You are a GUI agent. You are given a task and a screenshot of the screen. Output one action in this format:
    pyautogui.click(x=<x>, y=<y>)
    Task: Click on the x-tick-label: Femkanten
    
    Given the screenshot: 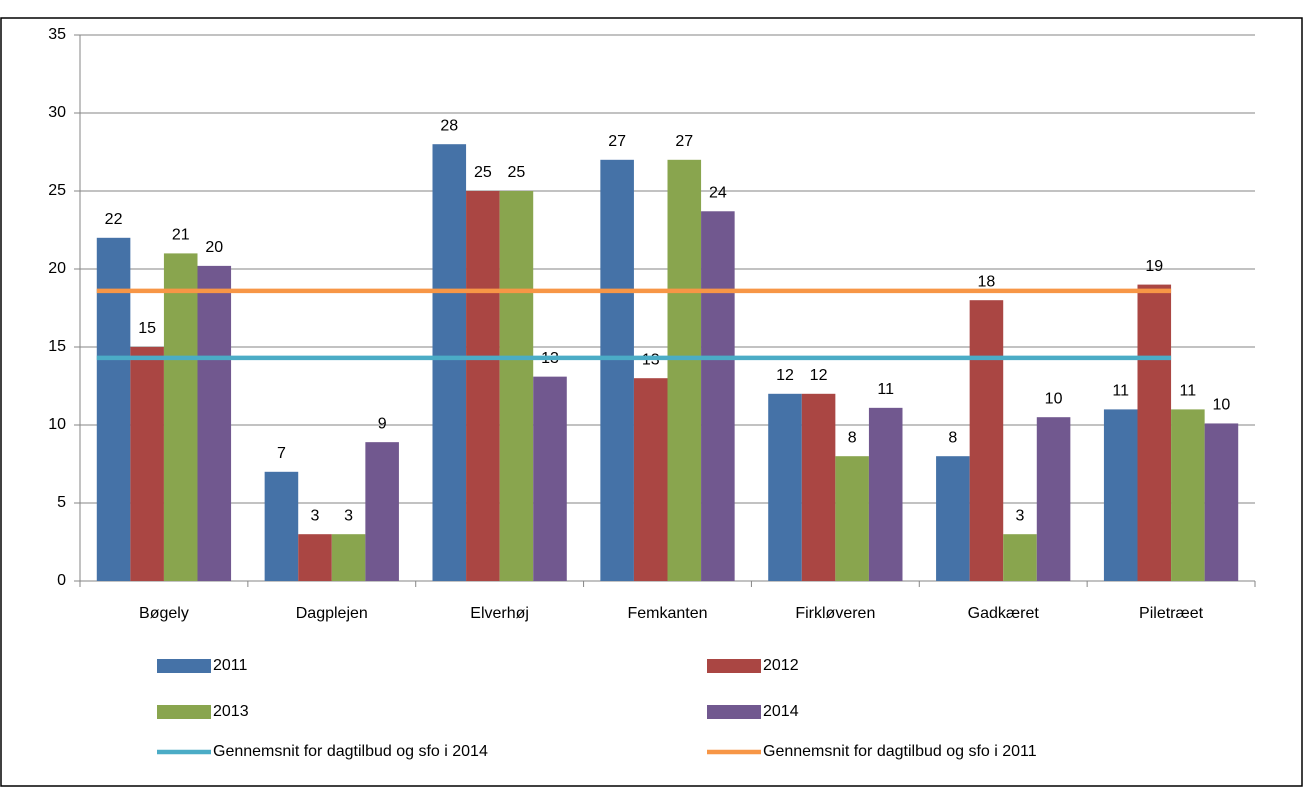 What is the action you would take?
    pyautogui.click(x=667, y=613)
    